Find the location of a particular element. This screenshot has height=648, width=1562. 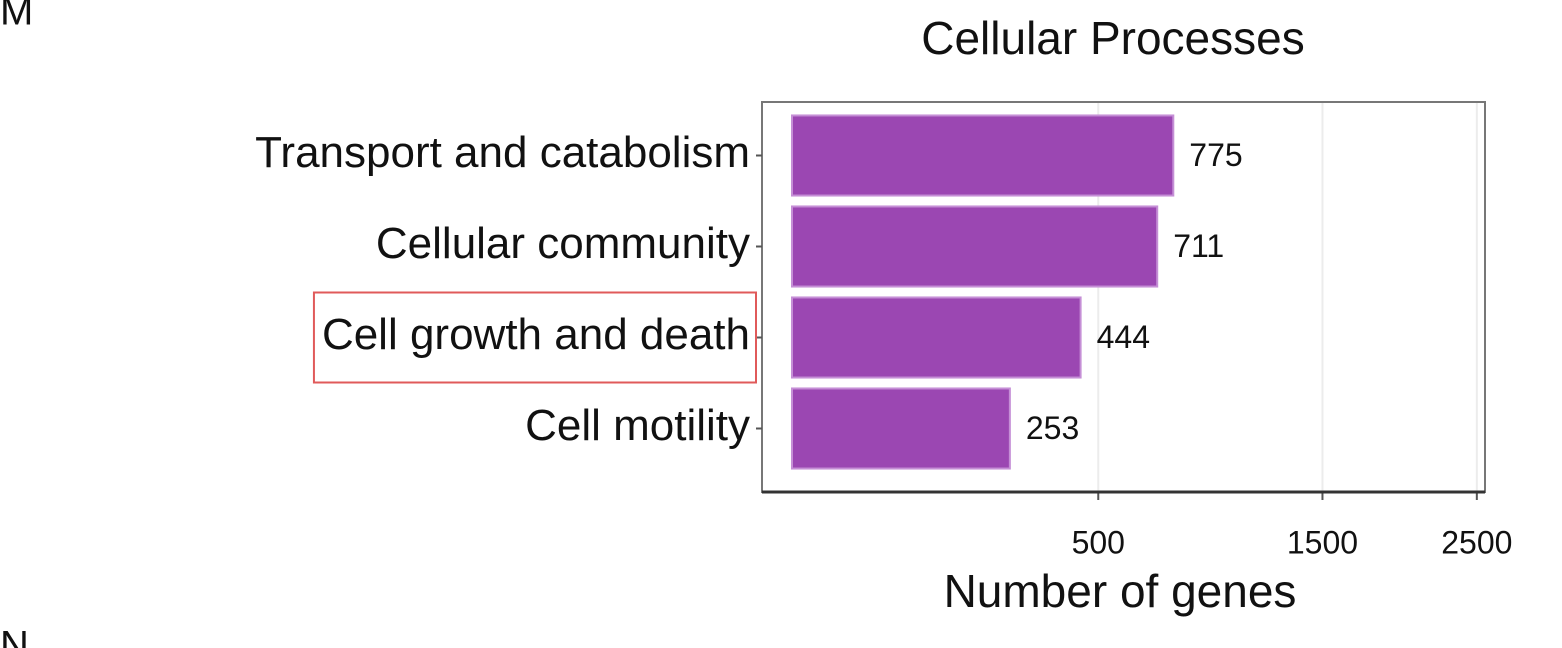

x-tick-label: 1500 is located at coordinates (1322, 542).